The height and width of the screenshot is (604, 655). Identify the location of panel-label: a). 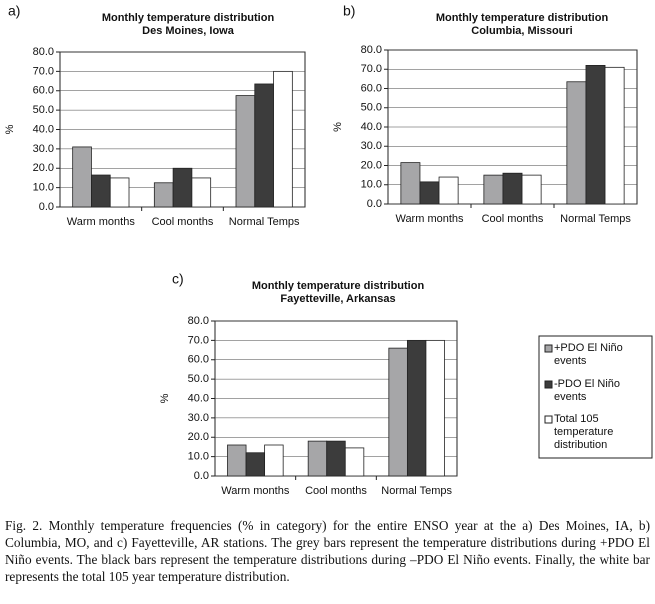
(14, 11).